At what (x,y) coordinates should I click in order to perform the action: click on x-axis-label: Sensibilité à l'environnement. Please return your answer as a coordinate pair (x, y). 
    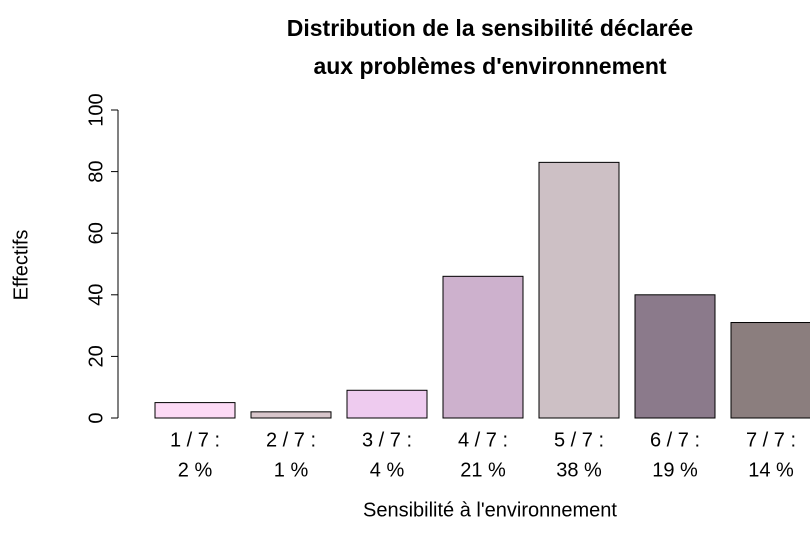
    Looking at the image, I should click on (490, 510).